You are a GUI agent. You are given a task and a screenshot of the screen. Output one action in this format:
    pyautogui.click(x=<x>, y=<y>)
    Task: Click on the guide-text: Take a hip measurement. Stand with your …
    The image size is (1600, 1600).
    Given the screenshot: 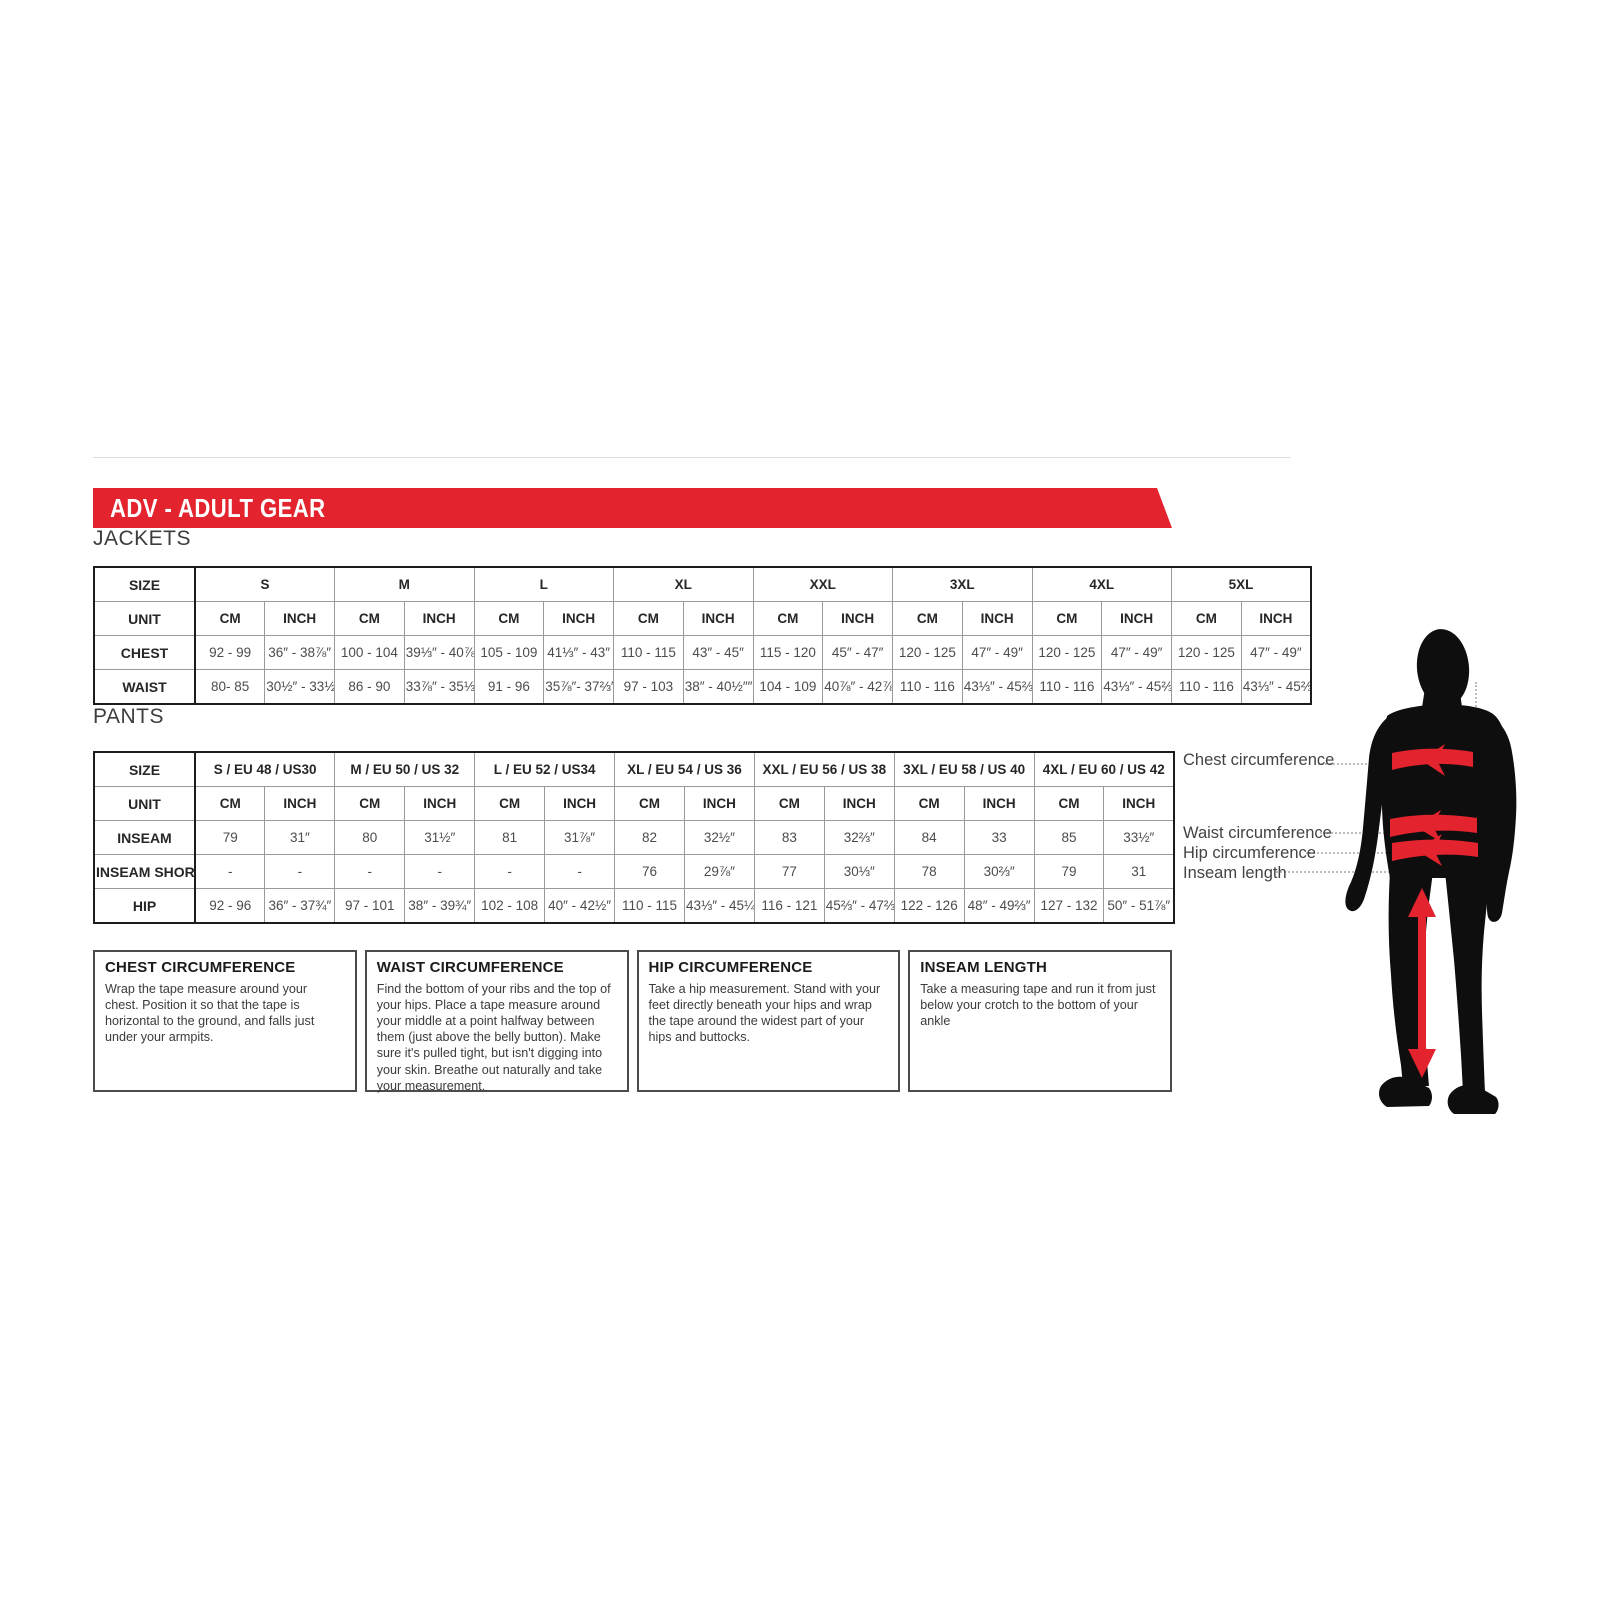 What is the action you would take?
    pyautogui.click(x=764, y=1013)
    